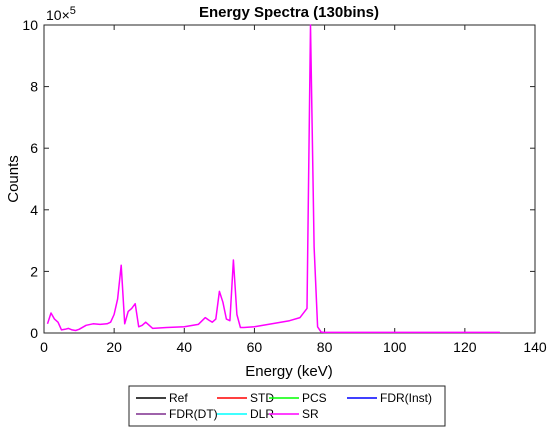 The image size is (550, 432). I want to click on x-tick-label: 0, so click(44, 347).